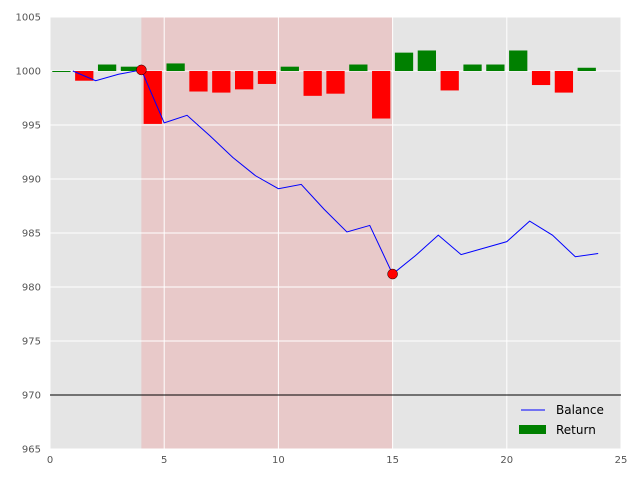  What do you see at coordinates (621, 460) in the screenshot?
I see `x-tick-label: 25` at bounding box center [621, 460].